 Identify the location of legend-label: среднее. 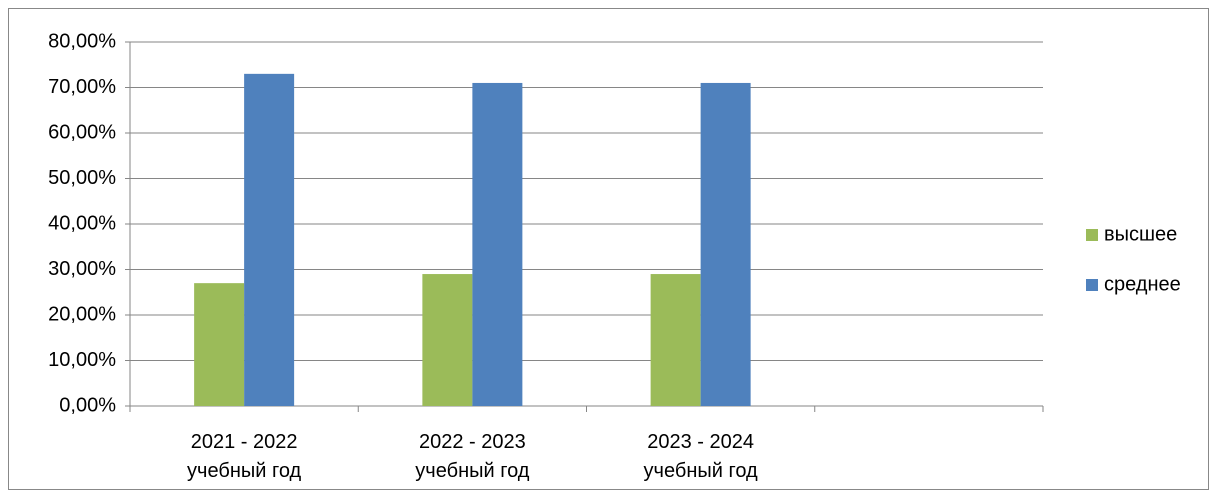
(1142, 284).